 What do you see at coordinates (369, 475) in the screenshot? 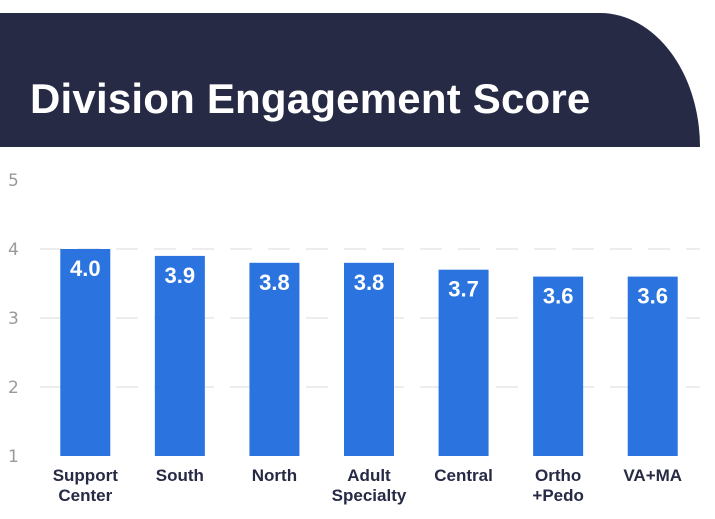
I see `category-label-3-line-0: Adult` at bounding box center [369, 475].